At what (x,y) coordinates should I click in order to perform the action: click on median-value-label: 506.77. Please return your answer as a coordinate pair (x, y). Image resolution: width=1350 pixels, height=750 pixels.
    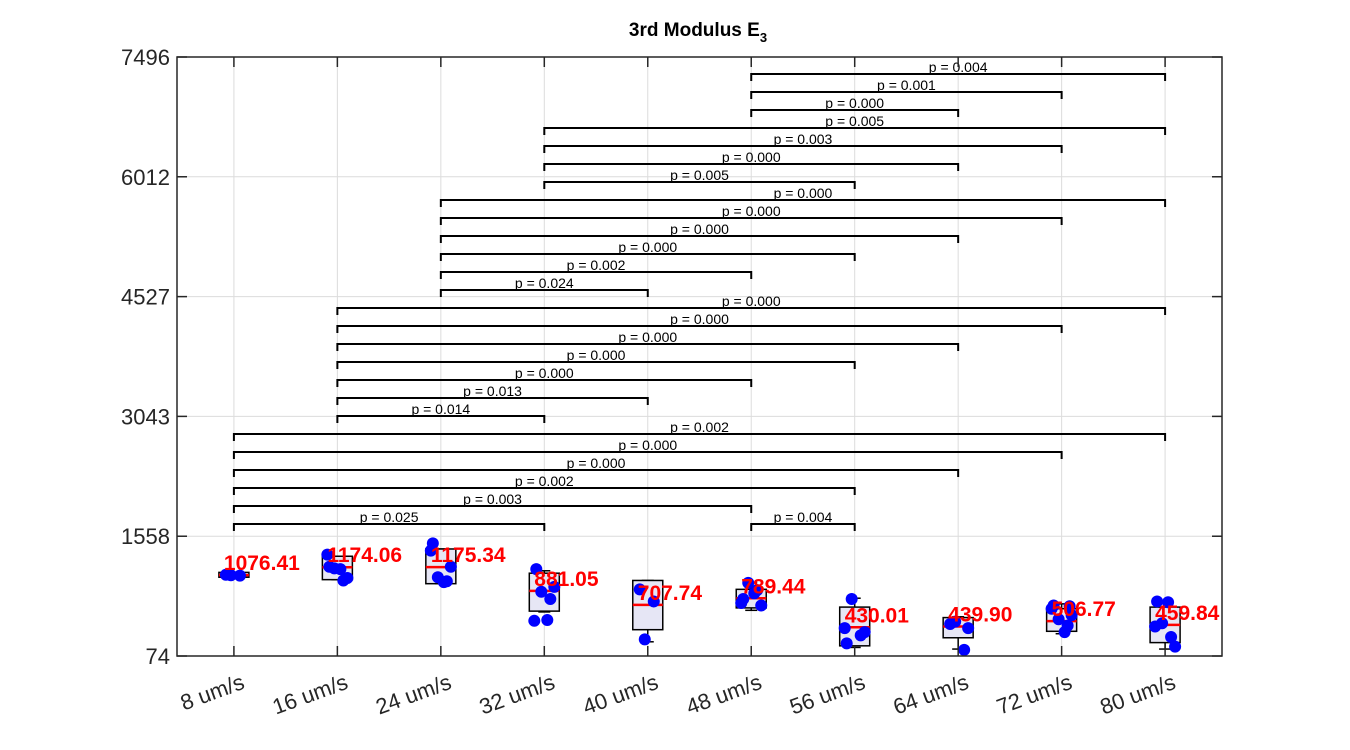
    Looking at the image, I should click on (1084, 609).